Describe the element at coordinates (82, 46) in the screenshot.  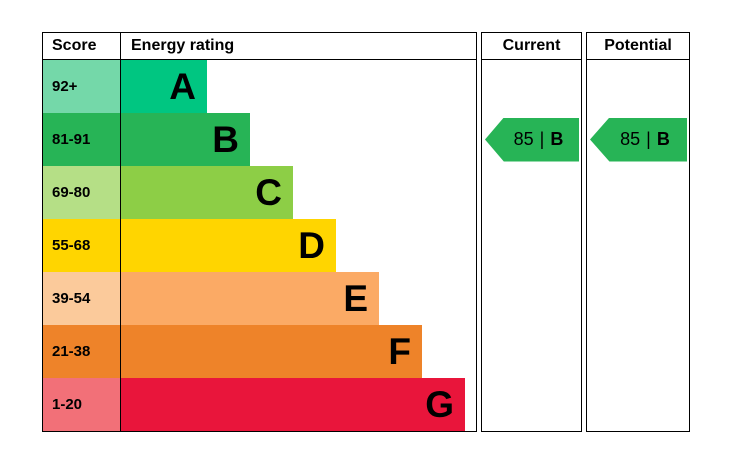
I see `score-column-header: Score` at that location.